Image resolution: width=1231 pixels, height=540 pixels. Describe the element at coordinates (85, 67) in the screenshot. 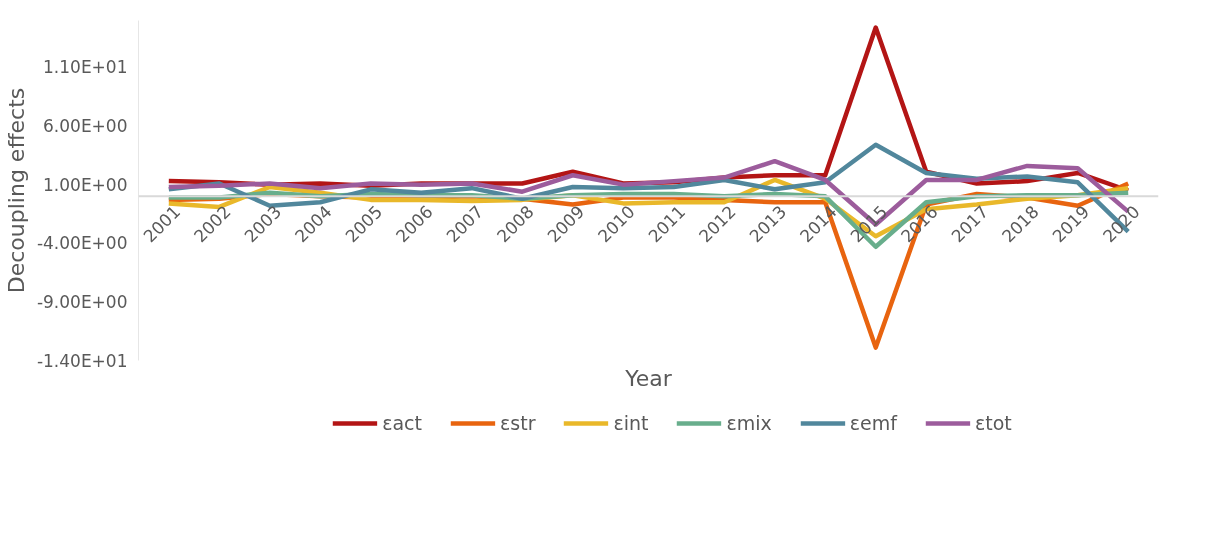

I see `y-tick-label: 1.10E+01` at that location.